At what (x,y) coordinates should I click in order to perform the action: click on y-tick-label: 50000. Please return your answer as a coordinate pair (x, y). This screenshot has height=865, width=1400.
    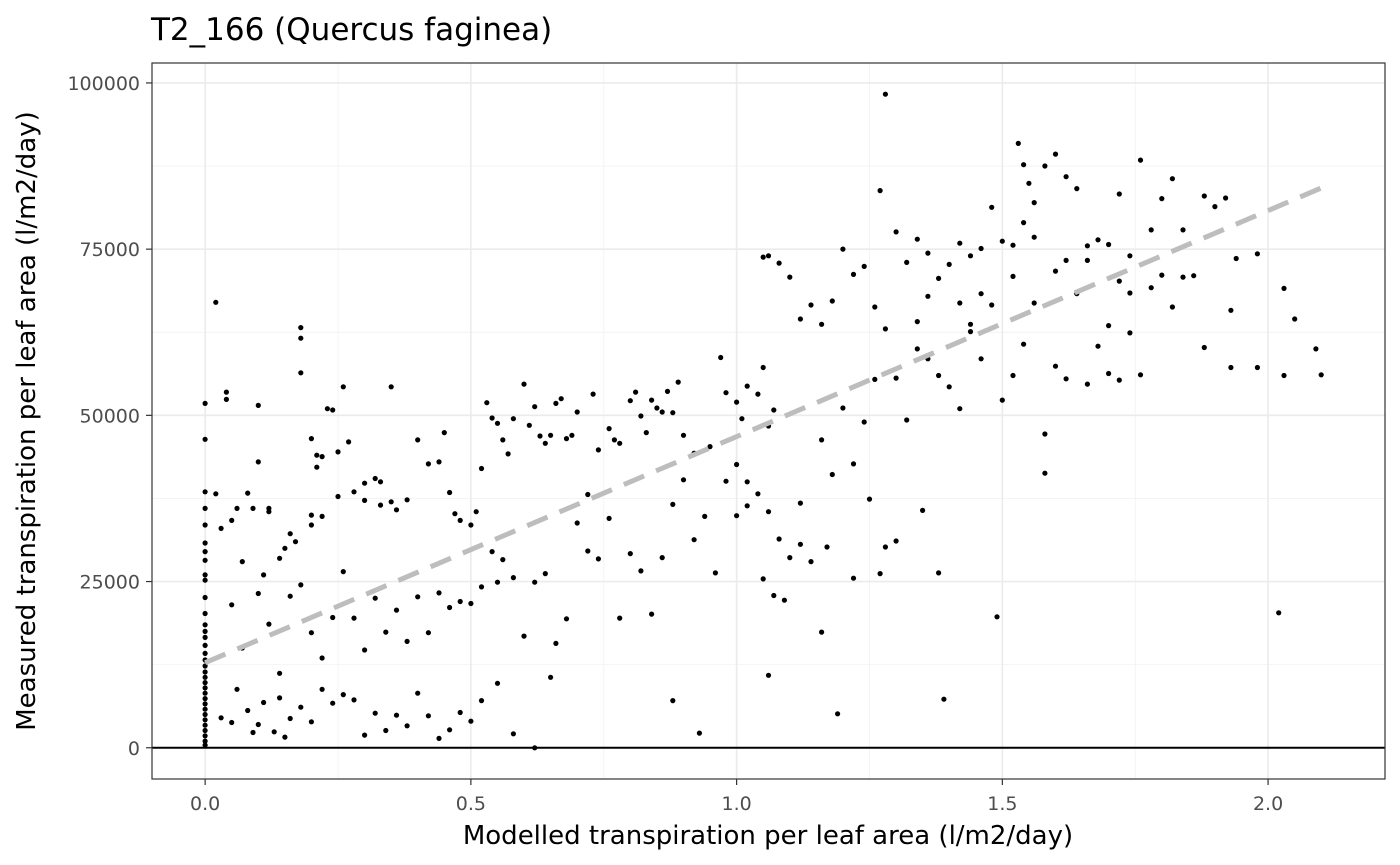
    Looking at the image, I should click on (110, 416).